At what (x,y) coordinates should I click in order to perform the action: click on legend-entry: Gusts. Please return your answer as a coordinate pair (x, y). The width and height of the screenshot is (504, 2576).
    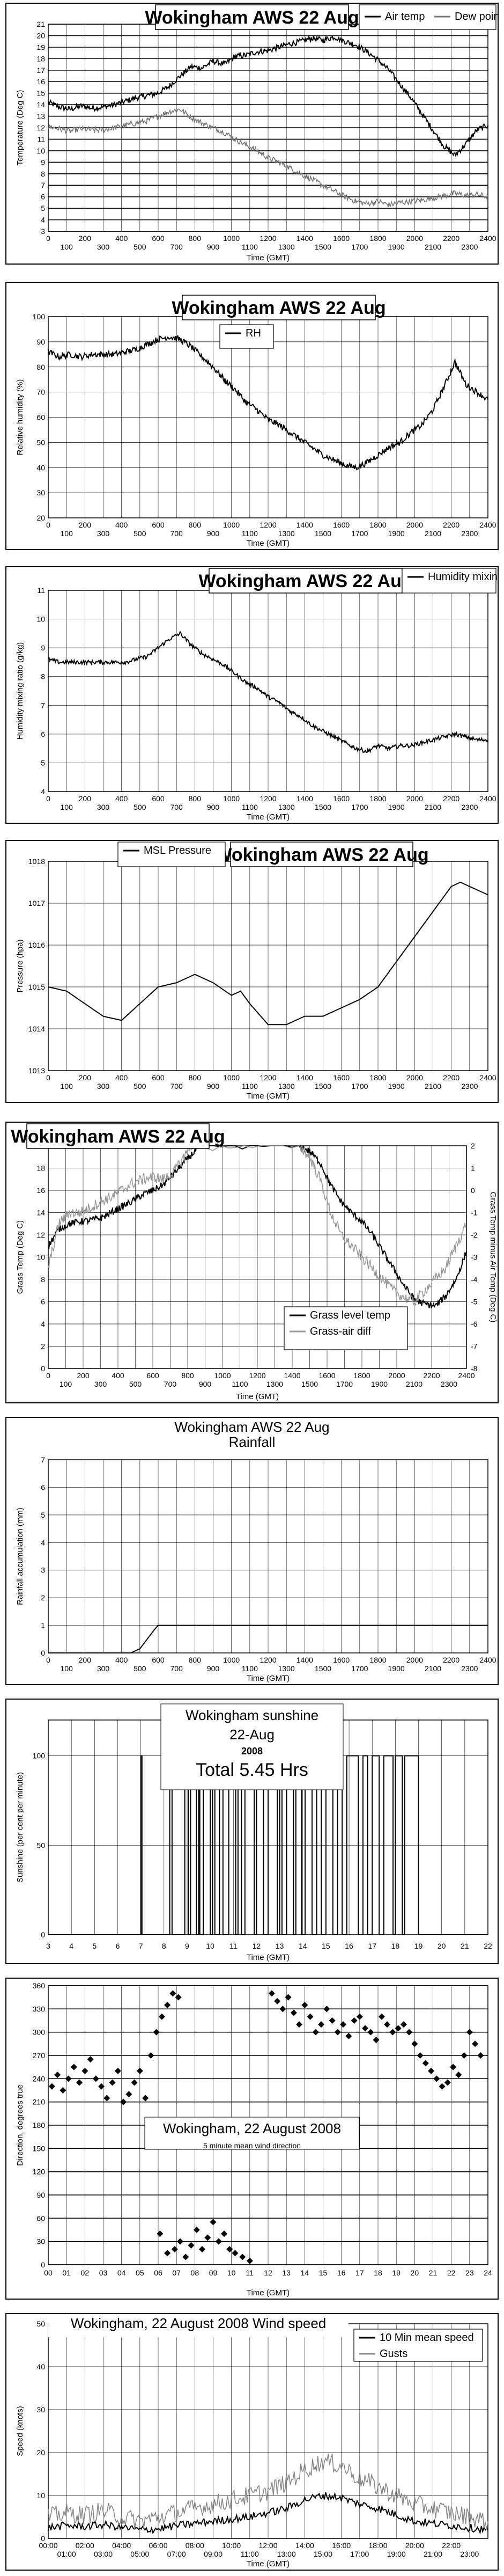
    Looking at the image, I should click on (393, 2354).